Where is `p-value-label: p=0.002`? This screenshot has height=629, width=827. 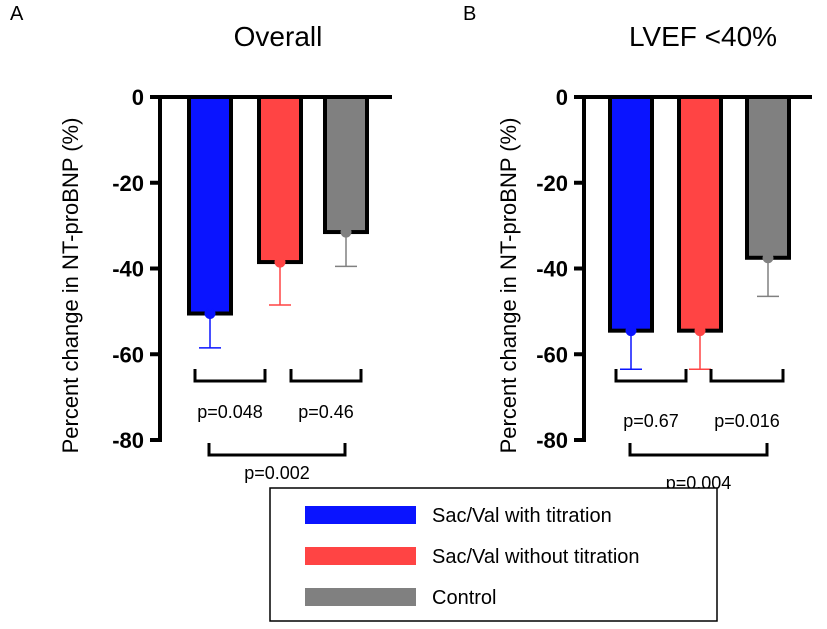
p-value-label: p=0.002 is located at coordinates (277, 473).